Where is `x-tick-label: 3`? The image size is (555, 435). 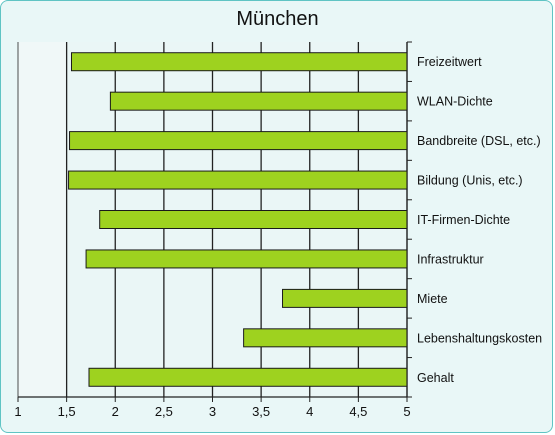
x-tick-label: 3 is located at coordinates (212, 411).